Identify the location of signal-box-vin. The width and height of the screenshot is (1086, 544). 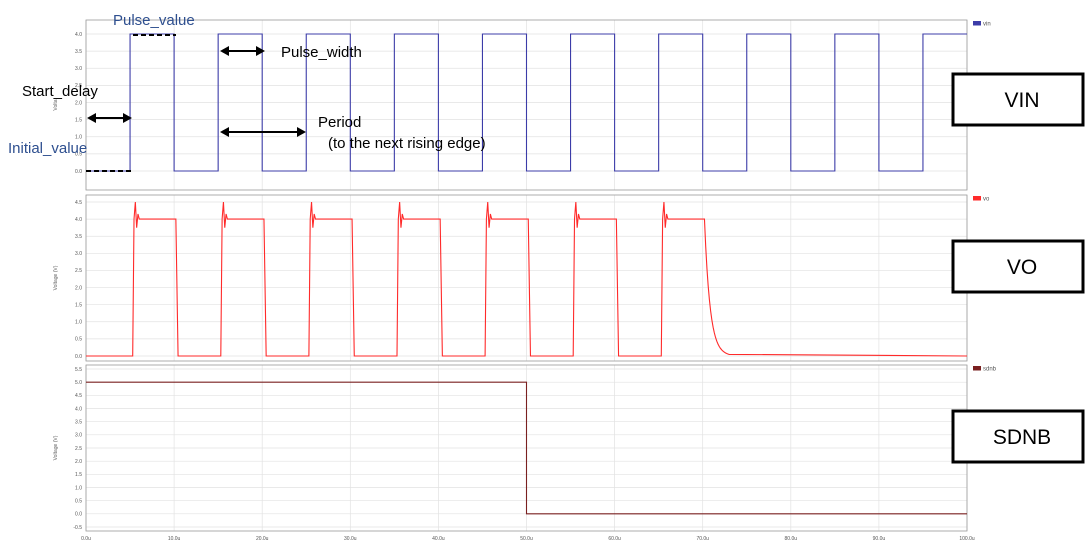
(1018, 99).